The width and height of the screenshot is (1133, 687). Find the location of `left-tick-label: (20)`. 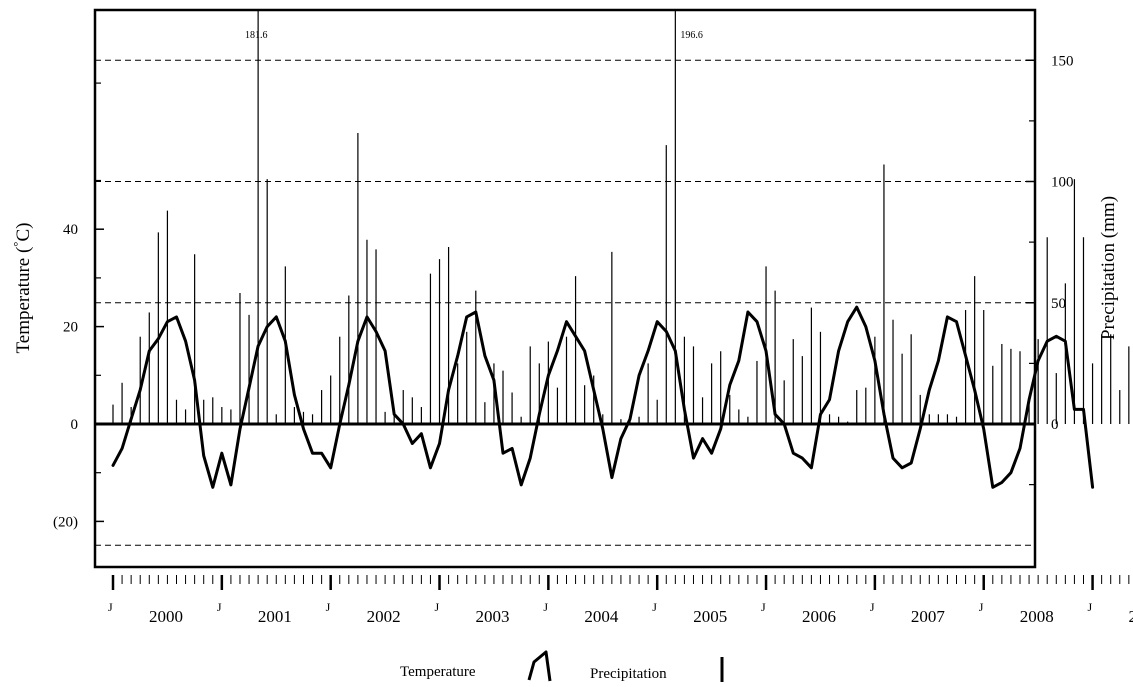

left-tick-label: (20) is located at coordinates (65, 522).